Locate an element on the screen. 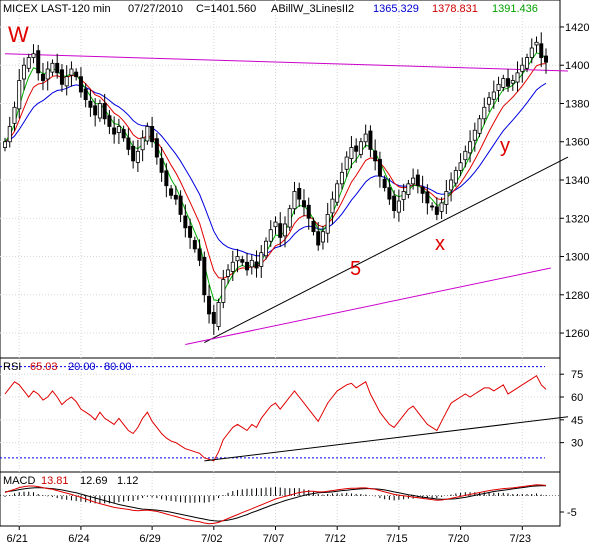 The width and height of the screenshot is (608, 552). rsi-line is located at coordinates (275, 418).